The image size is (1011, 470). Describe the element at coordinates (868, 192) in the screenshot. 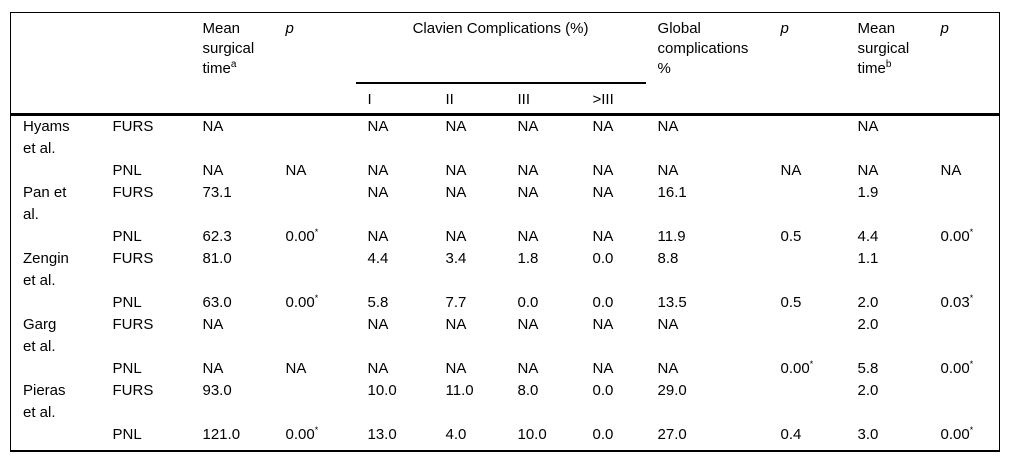

I see `cell-mean-surgical-time-b: 1.9` at that location.